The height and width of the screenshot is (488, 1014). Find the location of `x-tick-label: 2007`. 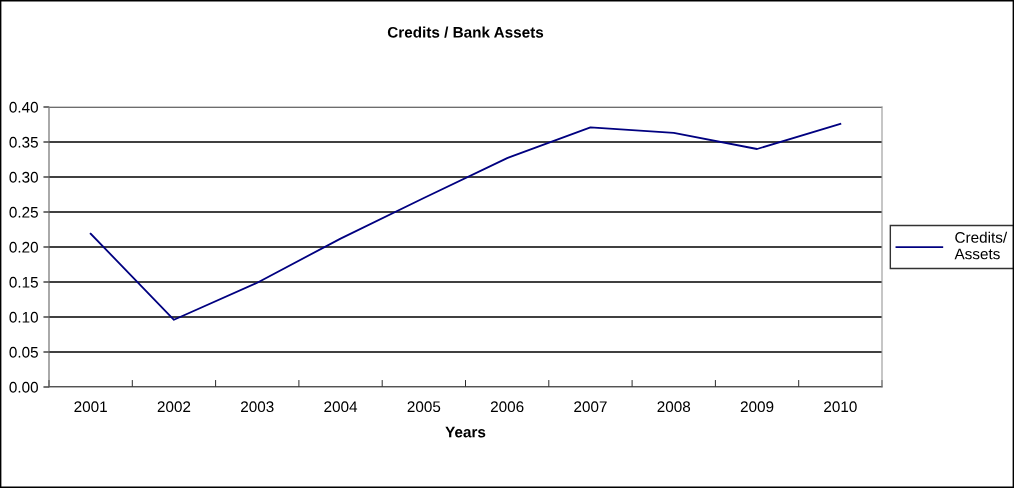

x-tick-label: 2007 is located at coordinates (590, 407).